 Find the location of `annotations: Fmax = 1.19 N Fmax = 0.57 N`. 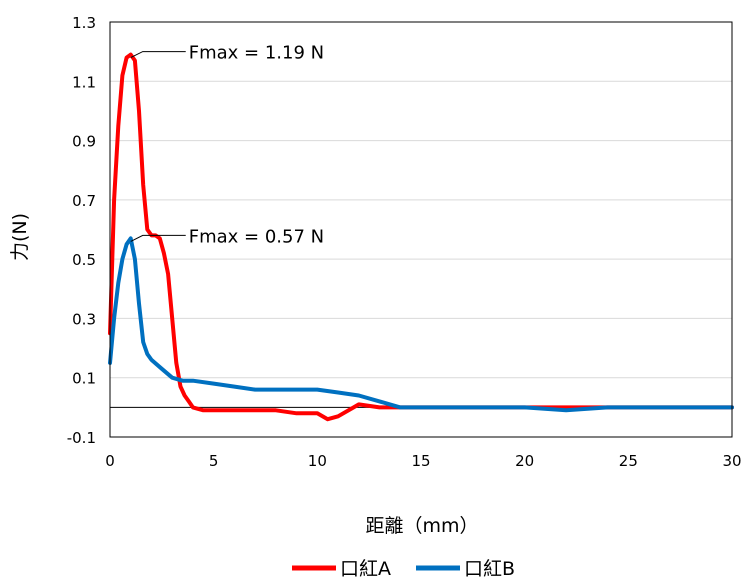

annotations: Fmax = 1.19 N Fmax = 0.57 N is located at coordinates (227, 145).